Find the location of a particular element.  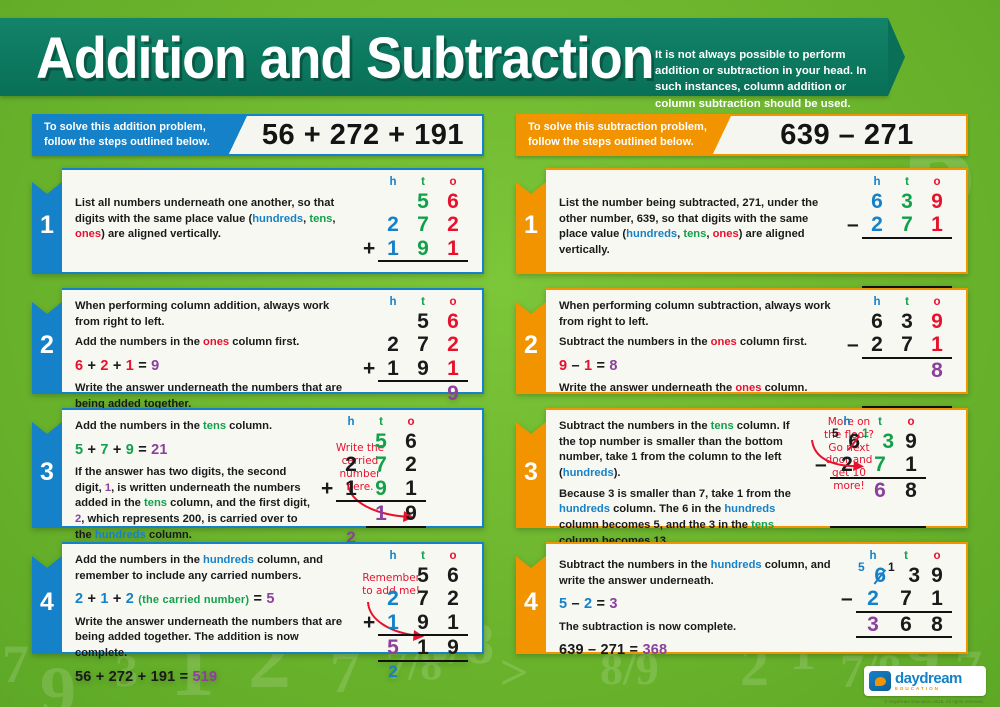

addition-step-2-number: 2 is located at coordinates (47, 341).